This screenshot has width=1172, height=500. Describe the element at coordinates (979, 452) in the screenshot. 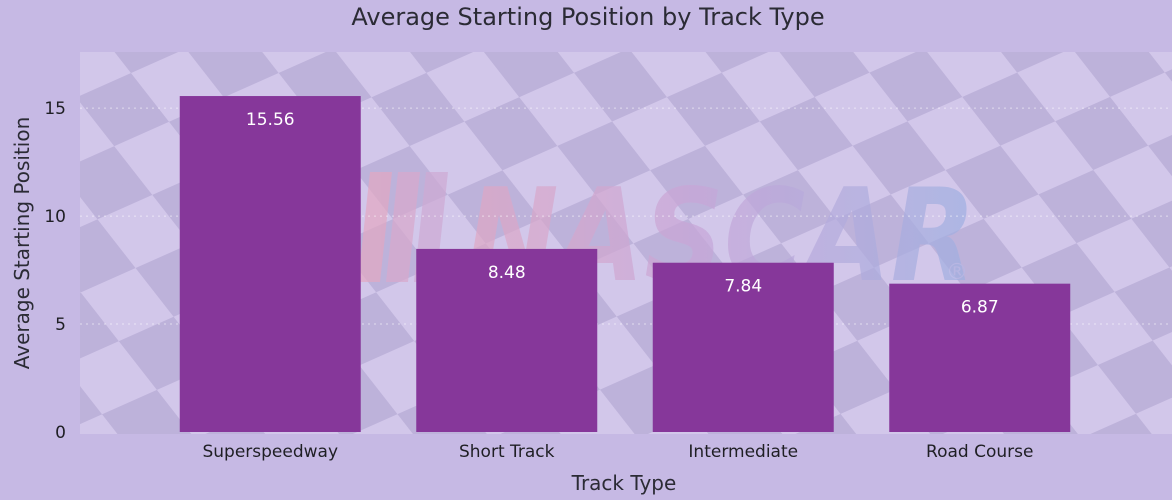

I see `x-tick-label: Road Course` at that location.